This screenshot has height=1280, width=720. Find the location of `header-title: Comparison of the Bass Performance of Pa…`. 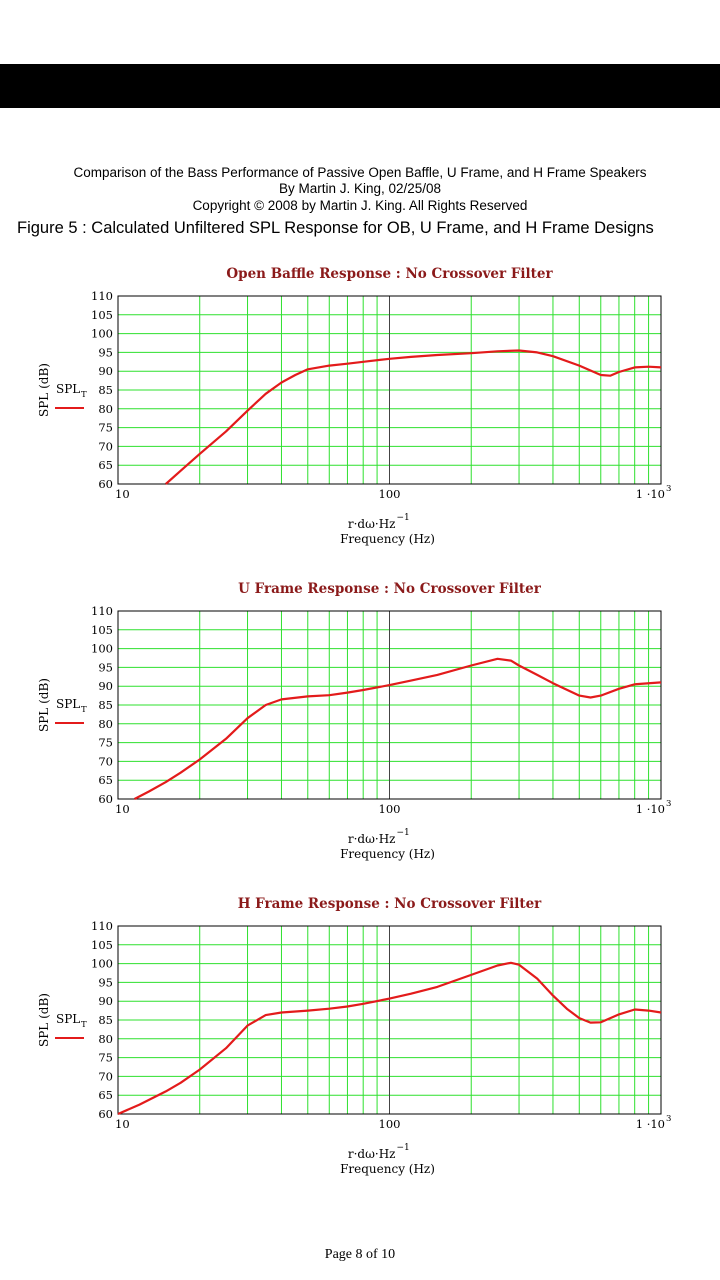

header-title: Comparison of the Bass Performance of Pa… is located at coordinates (360, 172).